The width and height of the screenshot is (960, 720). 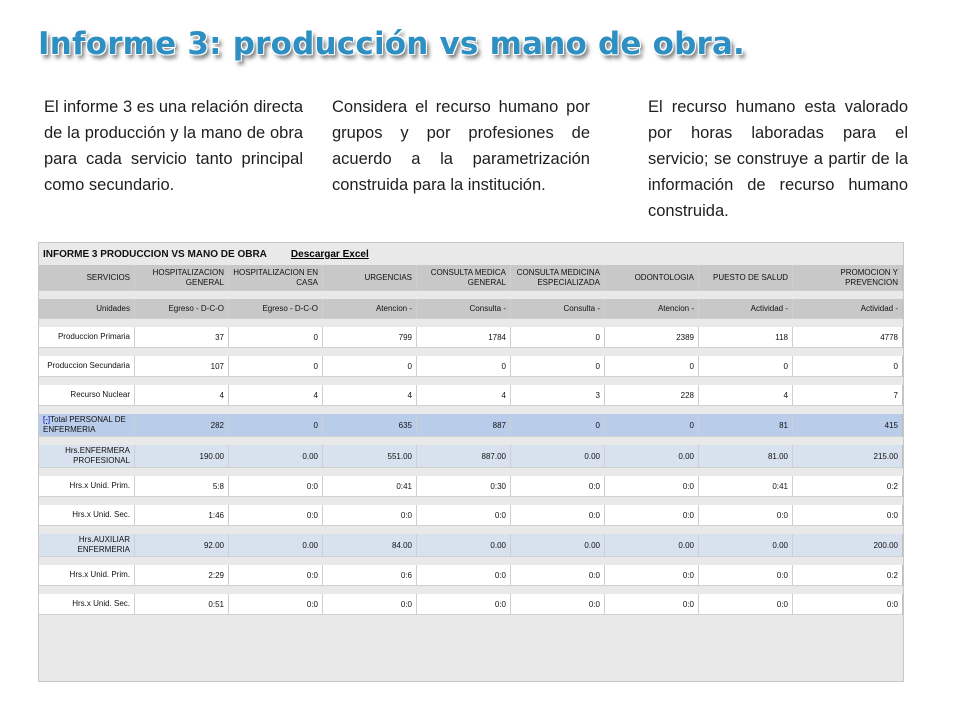 I want to click on value-cell: 7, so click(x=848, y=395).